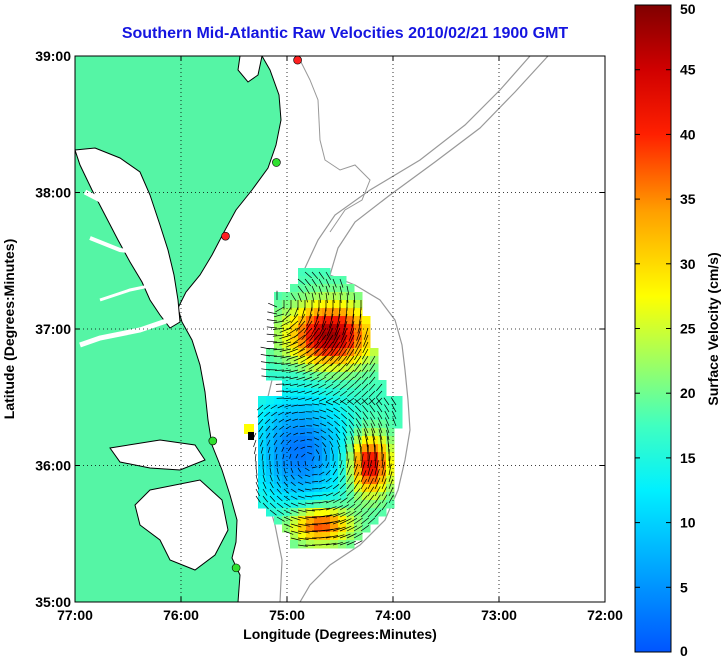 Image resolution: width=724 pixels, height=659 pixels. What do you see at coordinates (688, 523) in the screenshot?
I see `colorbar-tick-label: 10` at bounding box center [688, 523].